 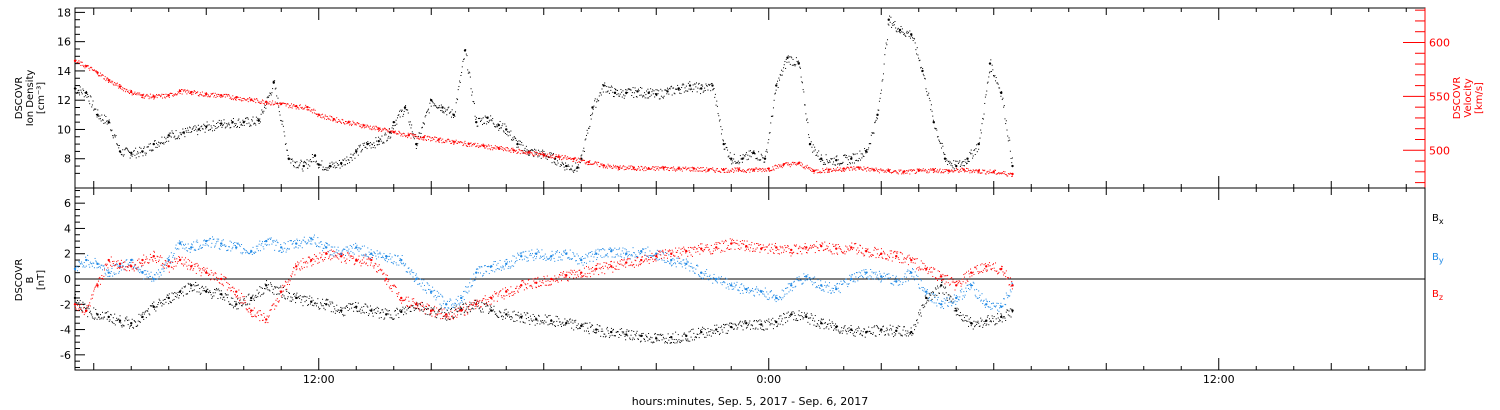 What do you see at coordinates (378, 128) in the screenshot?
I see `series-data-point` at bounding box center [378, 128].